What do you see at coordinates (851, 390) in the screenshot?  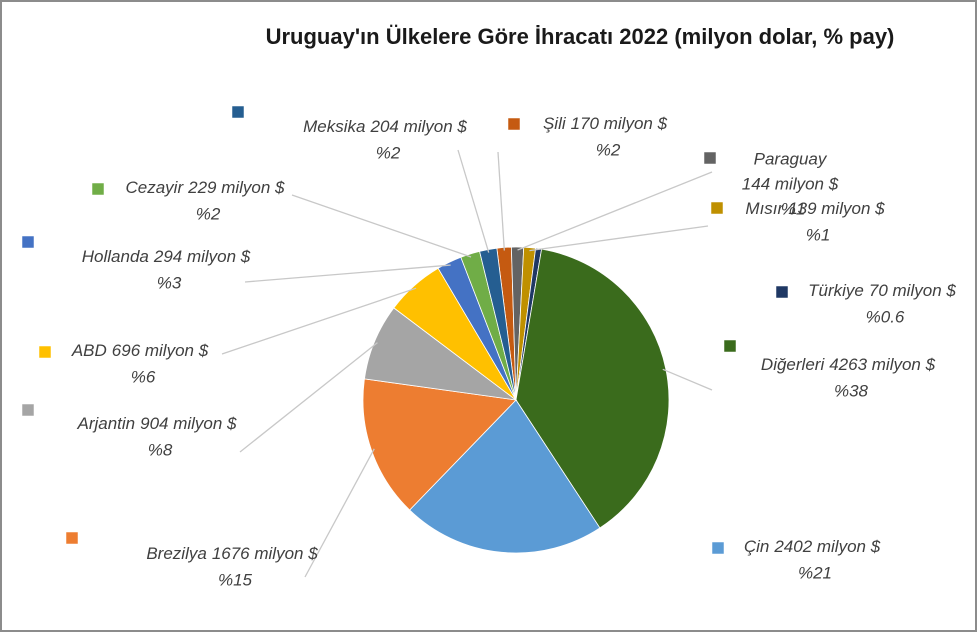 I see `percent-label: %38` at bounding box center [851, 390].